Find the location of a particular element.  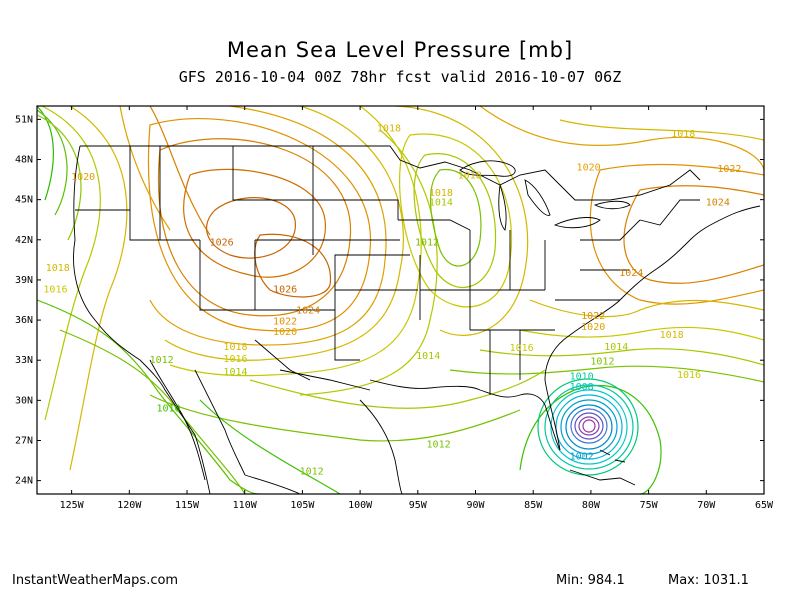

lat-tick-label: 48N is located at coordinates (24, 160).